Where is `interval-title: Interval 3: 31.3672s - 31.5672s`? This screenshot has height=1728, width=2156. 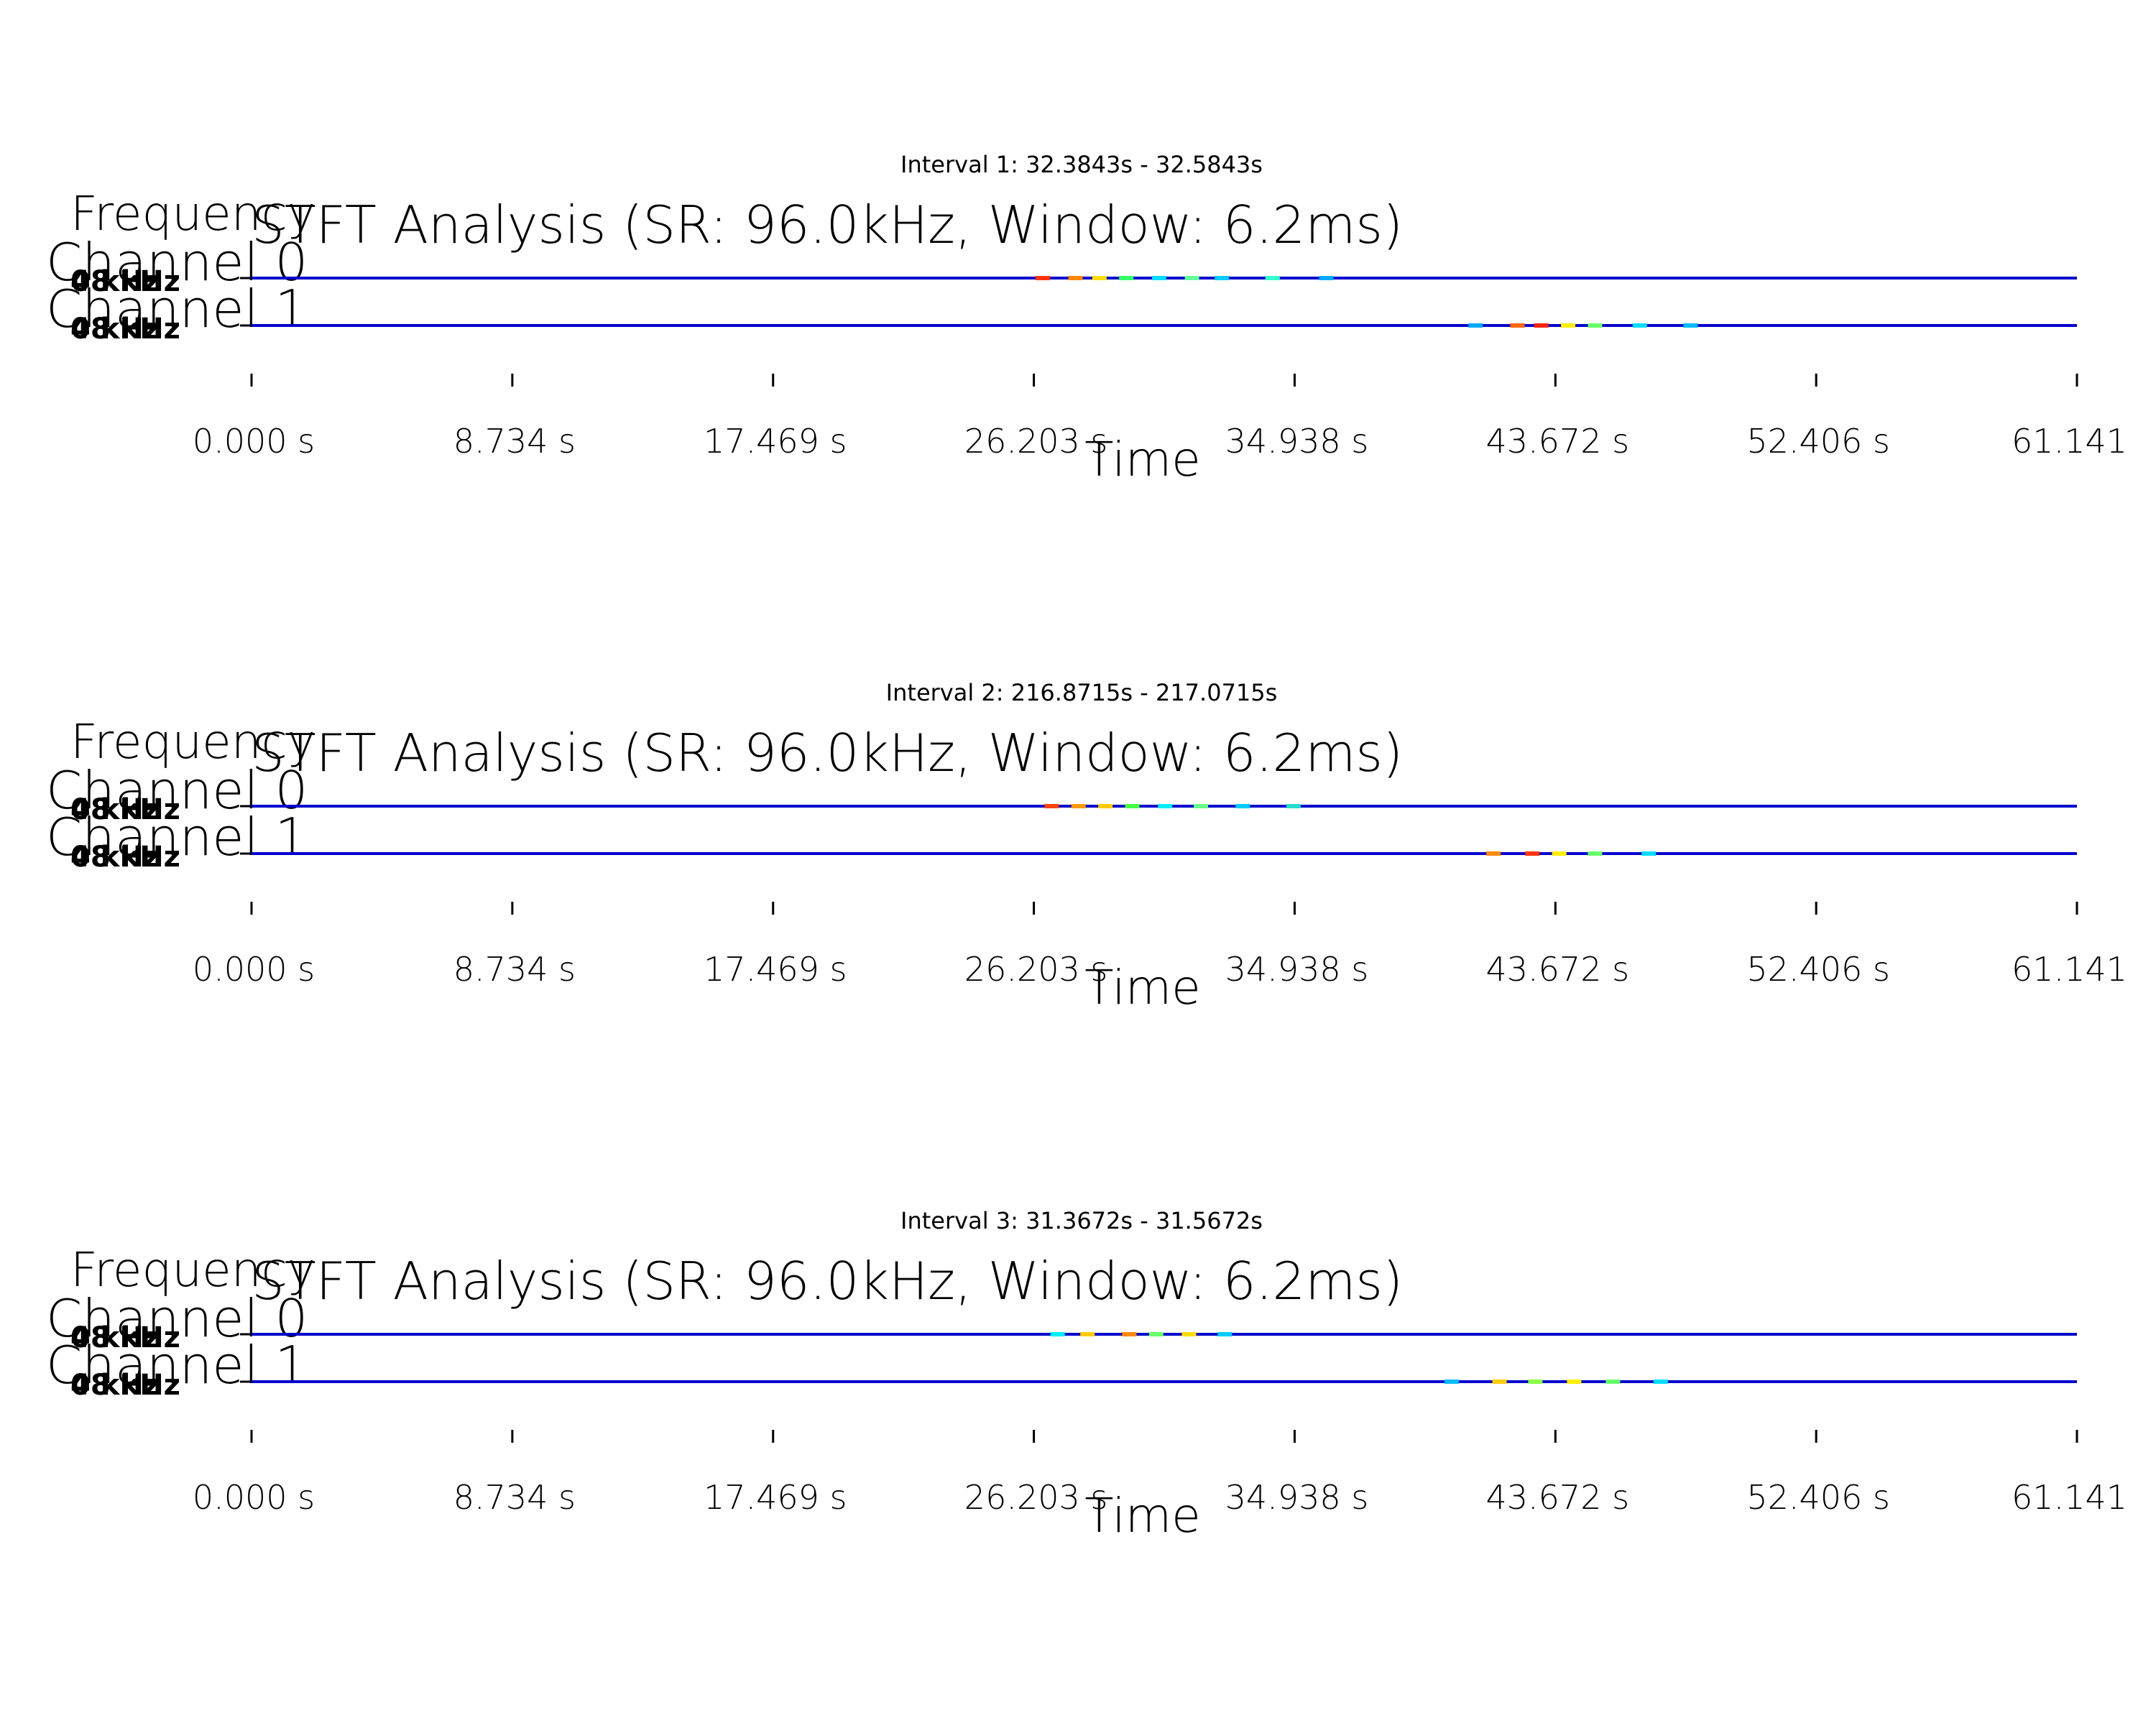
interval-title: Interval 3: 31.3672s - 31.5672s is located at coordinates (1081, 1221).